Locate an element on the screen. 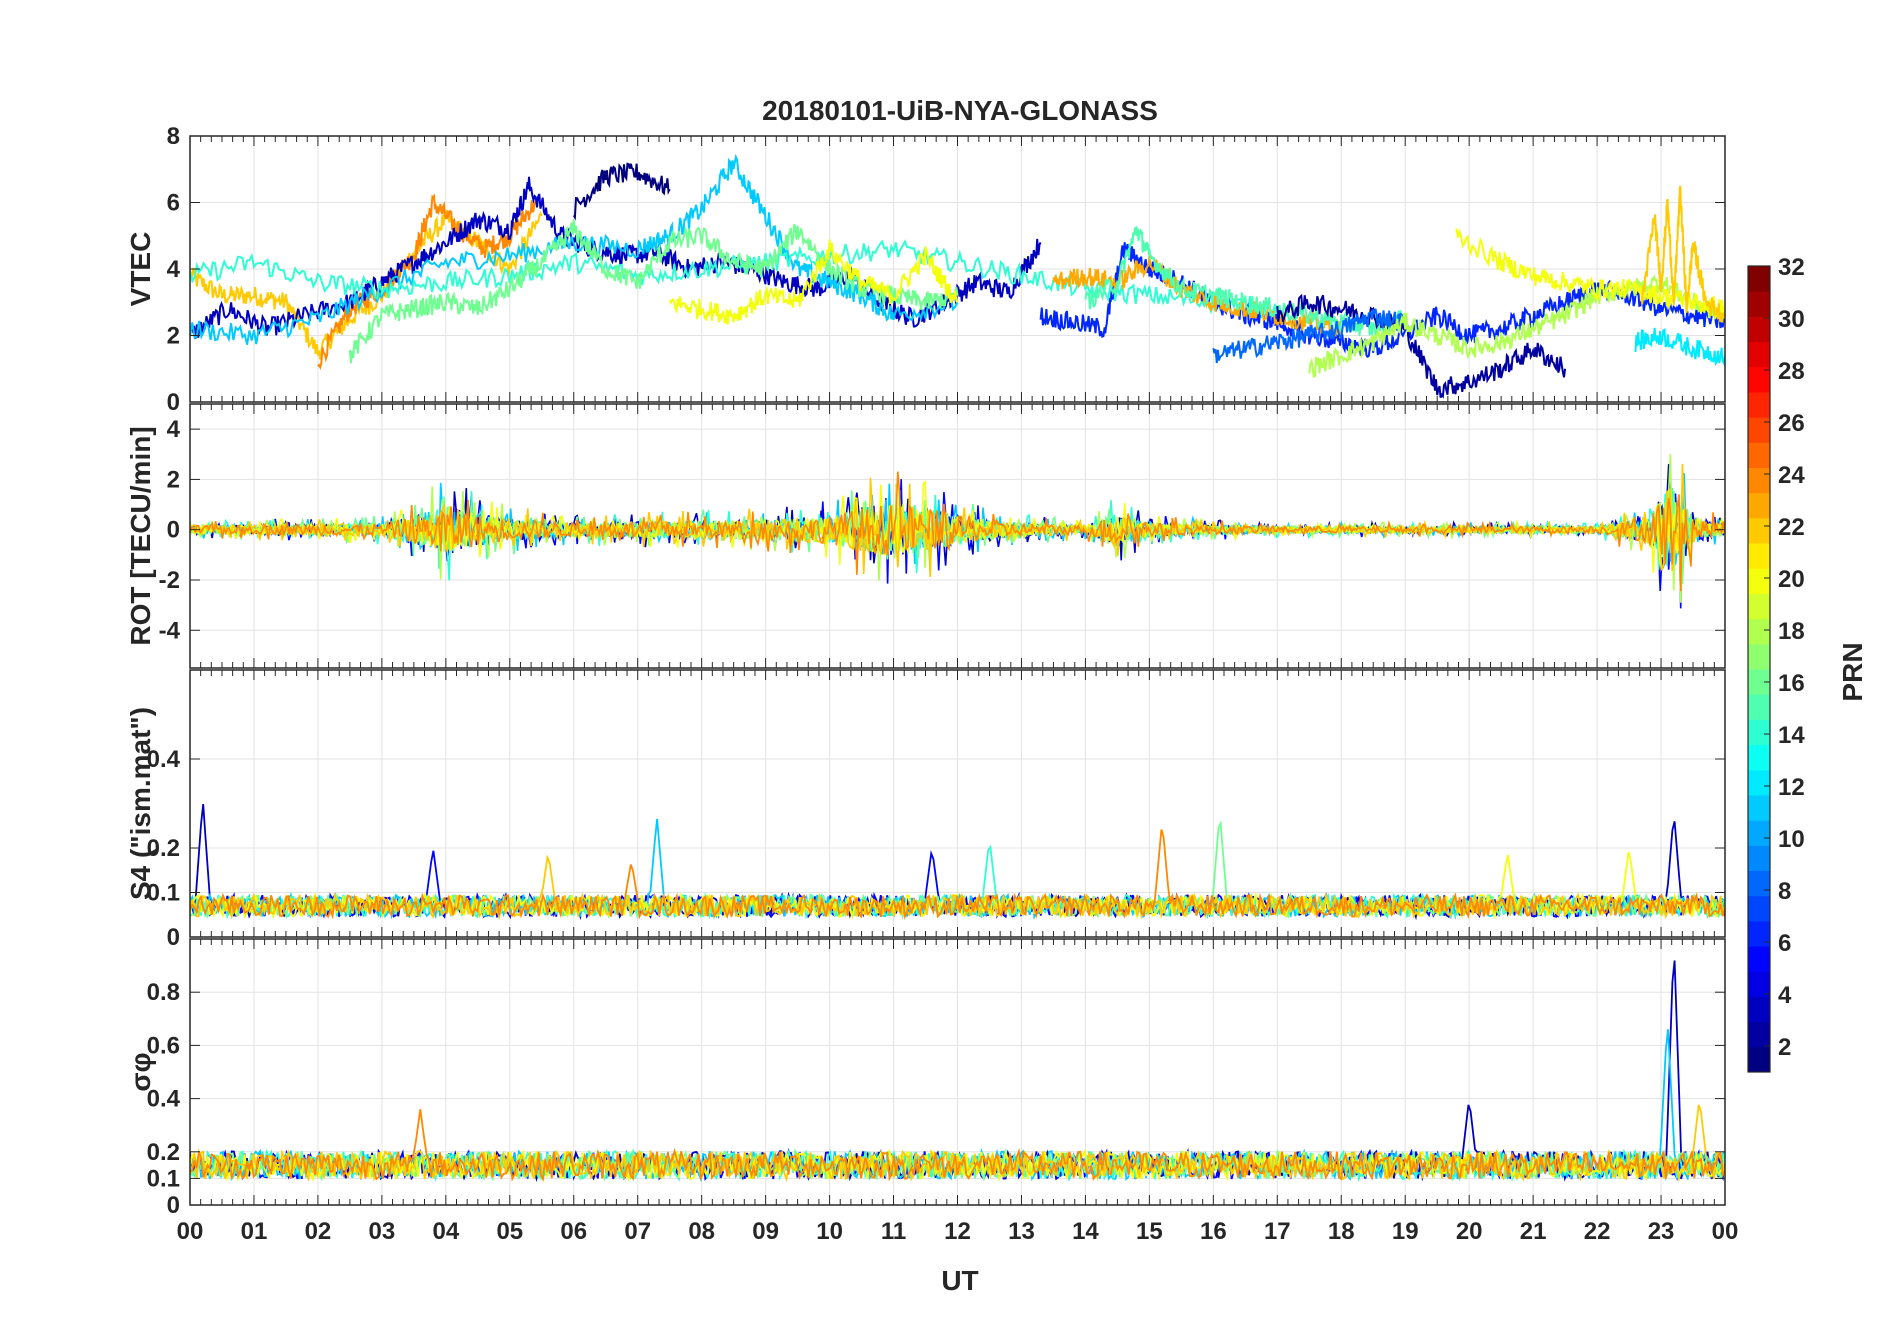 The image size is (1902, 1330). colorbar-tick-label: 8 is located at coordinates (1784, 891).